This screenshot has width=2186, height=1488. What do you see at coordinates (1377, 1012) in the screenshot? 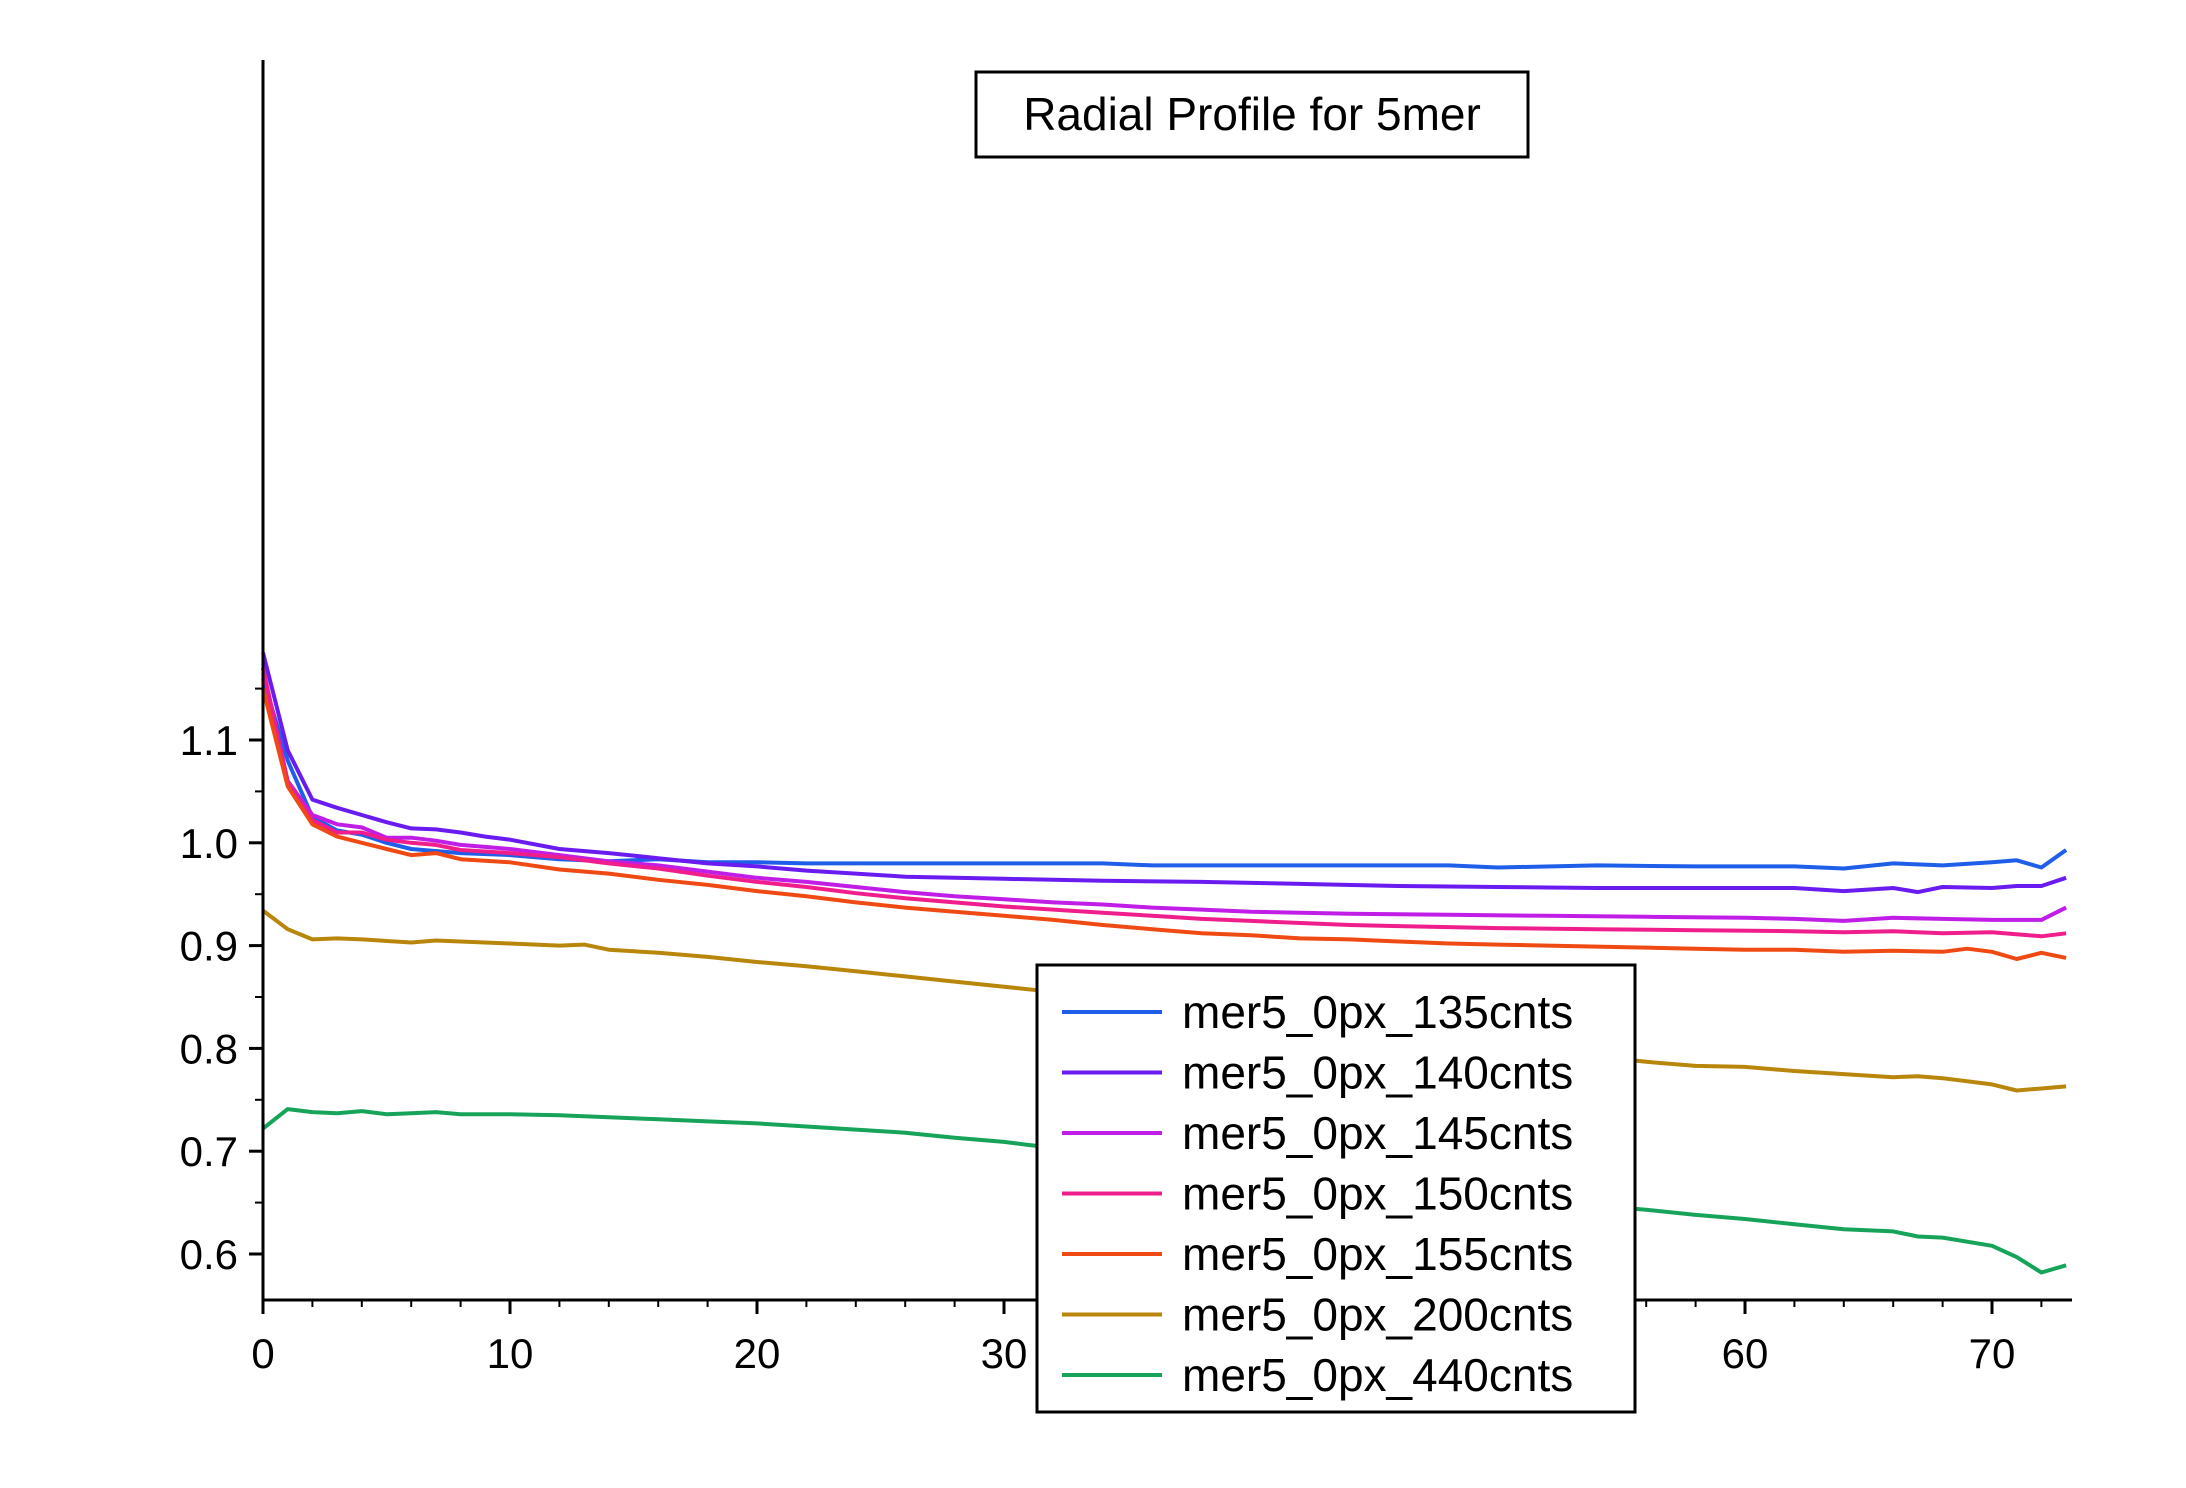
I see `legend-label: mer5_0px_135cnts` at bounding box center [1377, 1012].